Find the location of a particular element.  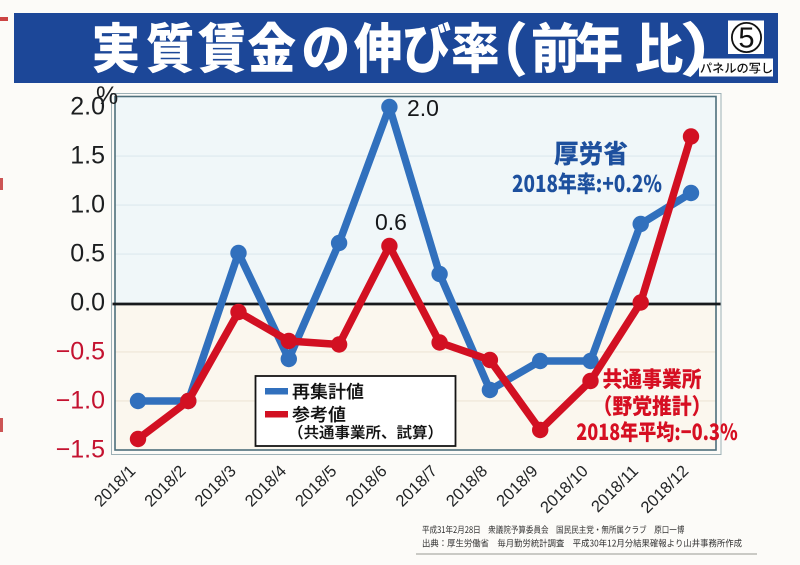

svg-text: 0.5 is located at coordinates (87, 254).